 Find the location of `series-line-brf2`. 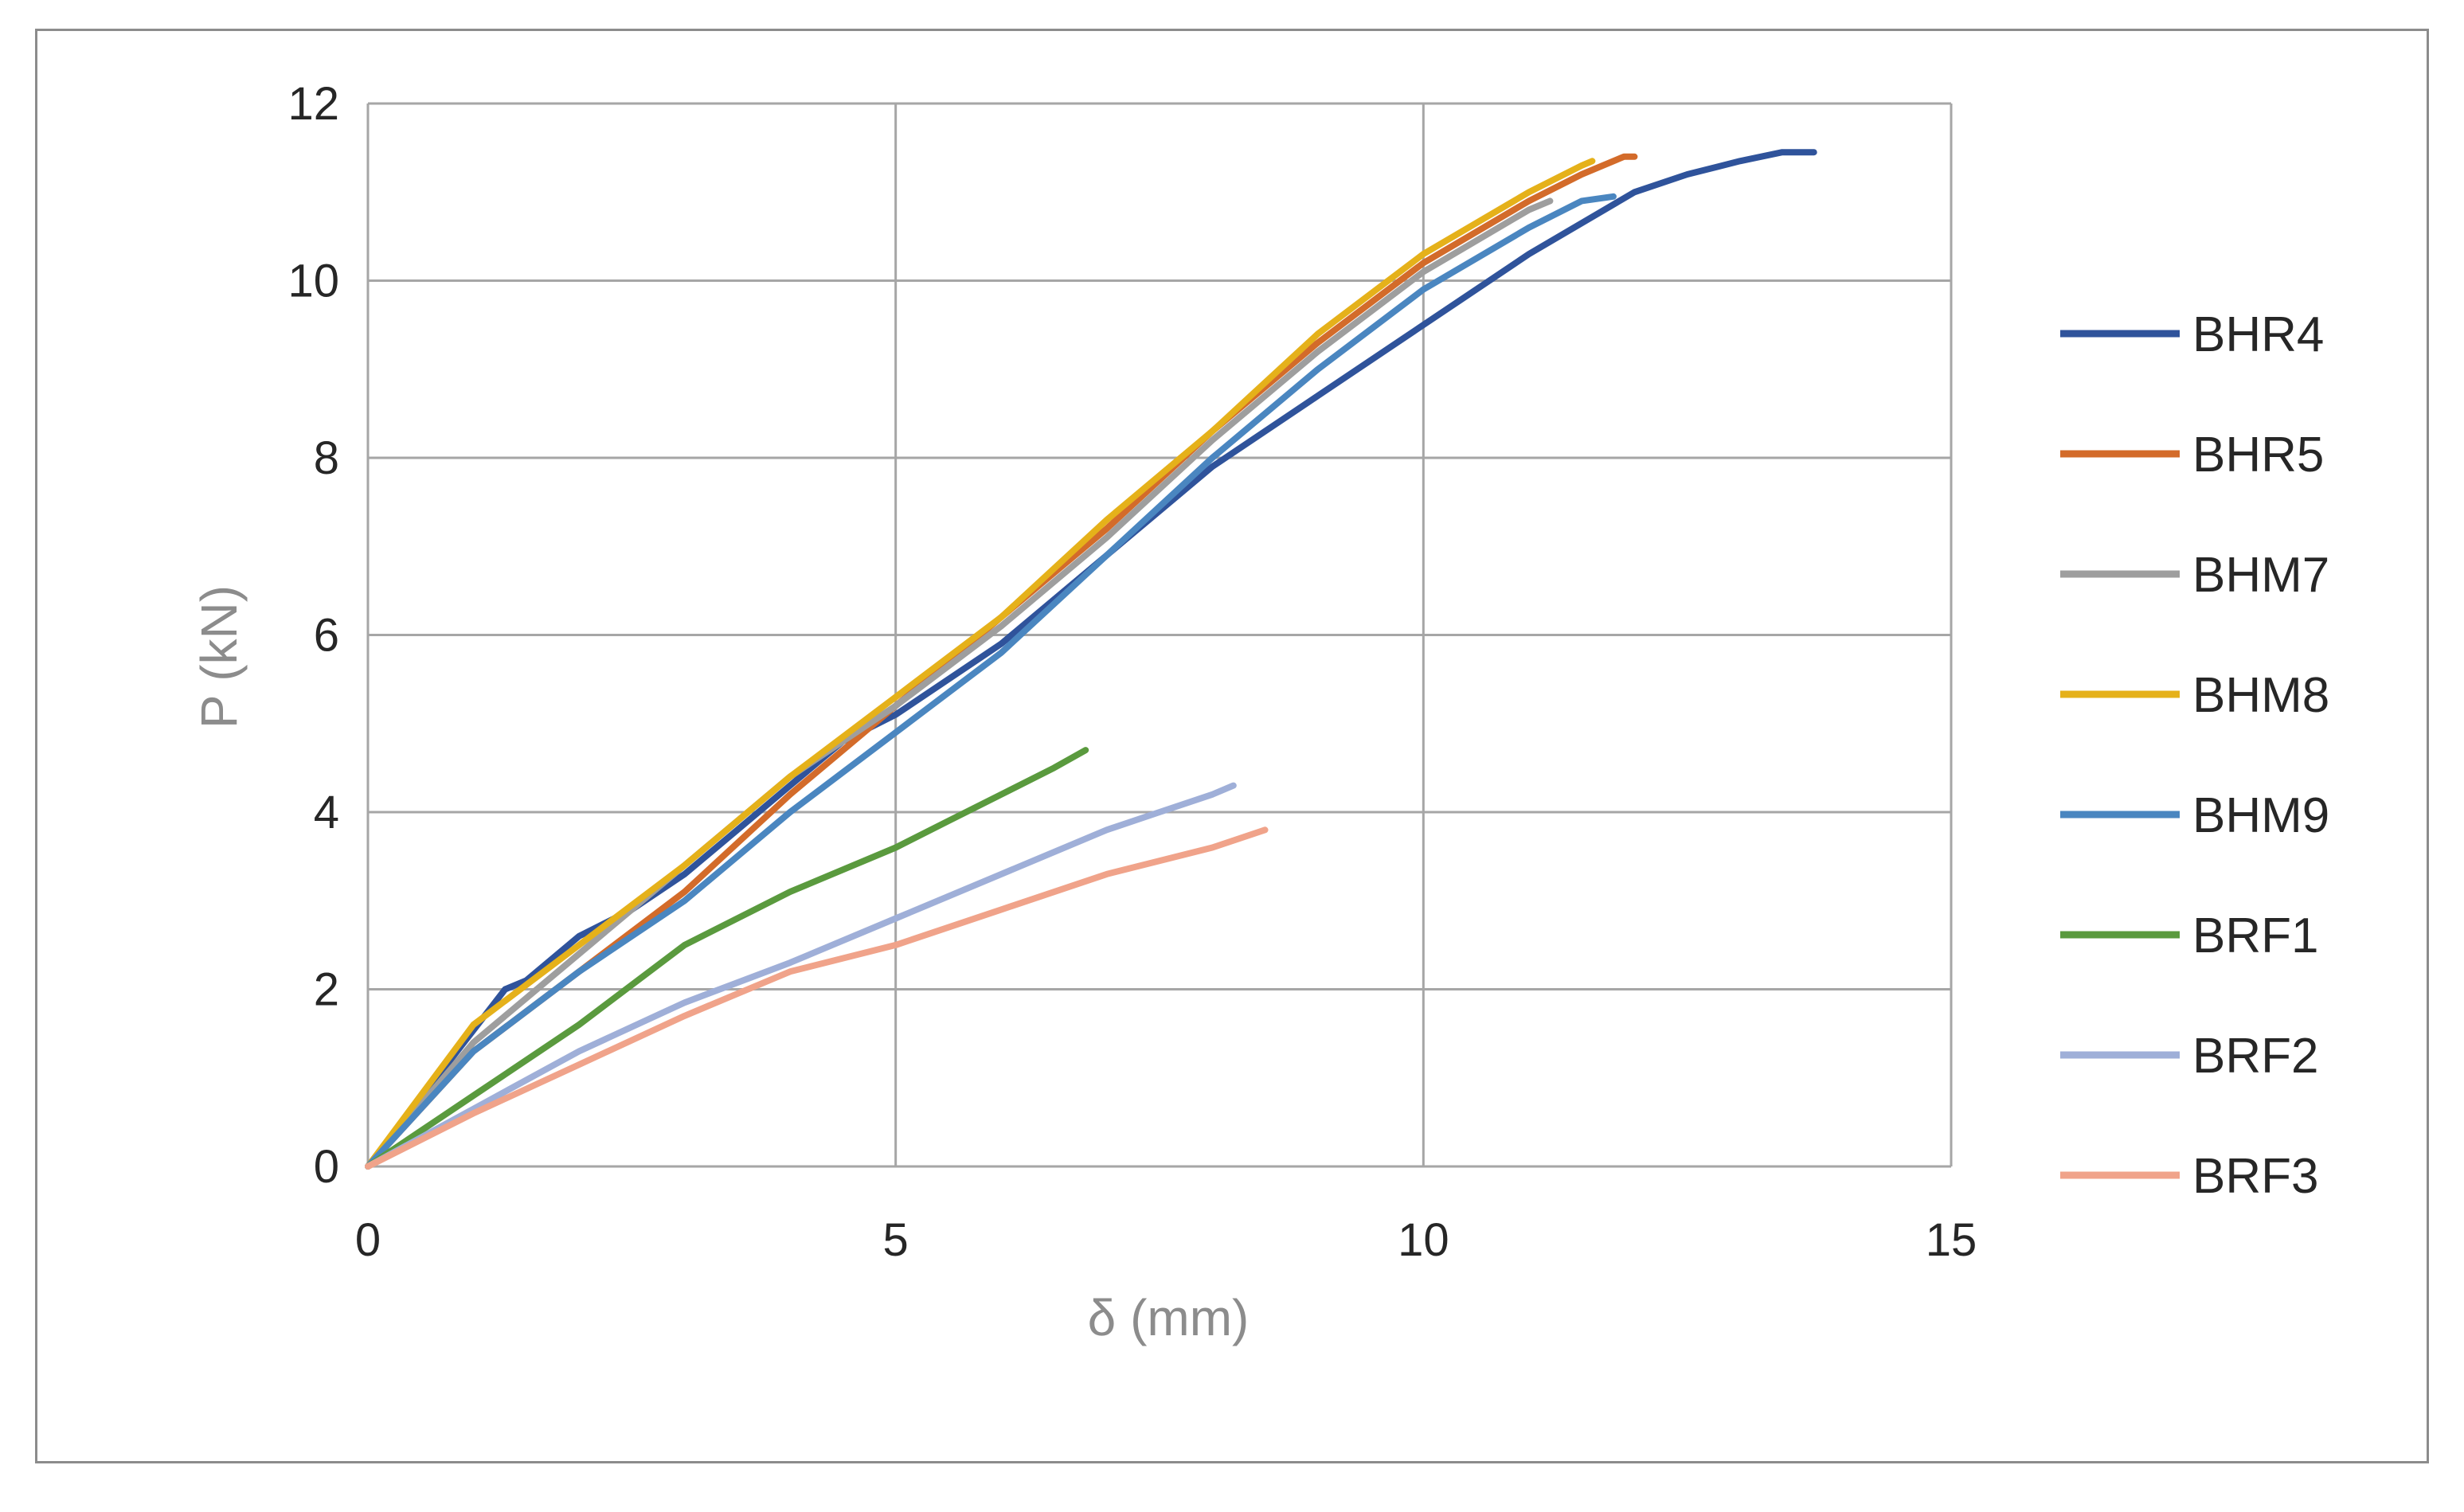

series-line-brf2 is located at coordinates (801, 976).